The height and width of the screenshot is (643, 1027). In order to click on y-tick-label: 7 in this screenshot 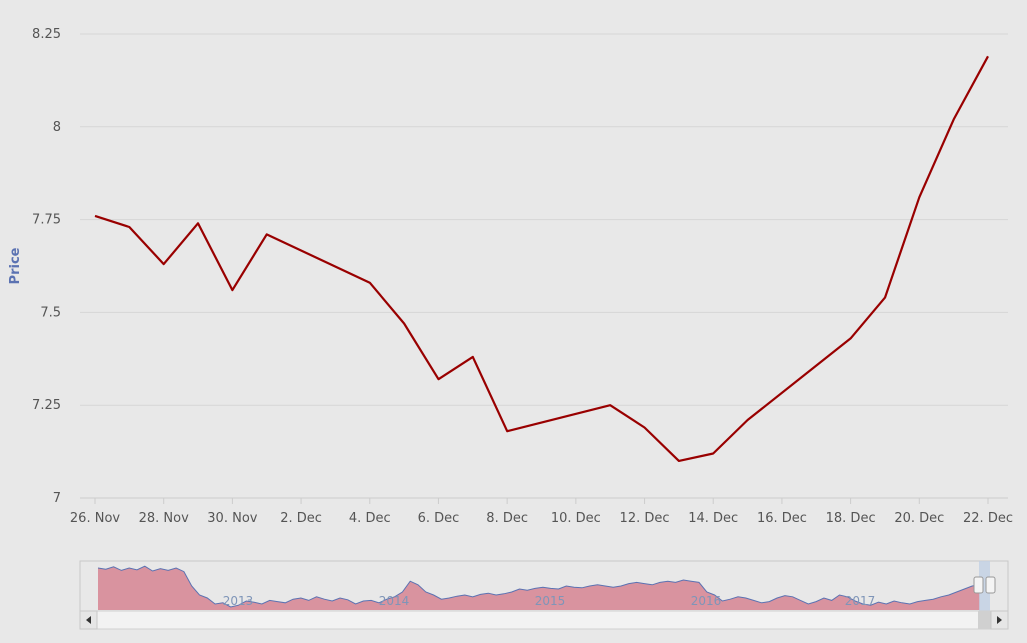, I will do `click(57, 498)`.